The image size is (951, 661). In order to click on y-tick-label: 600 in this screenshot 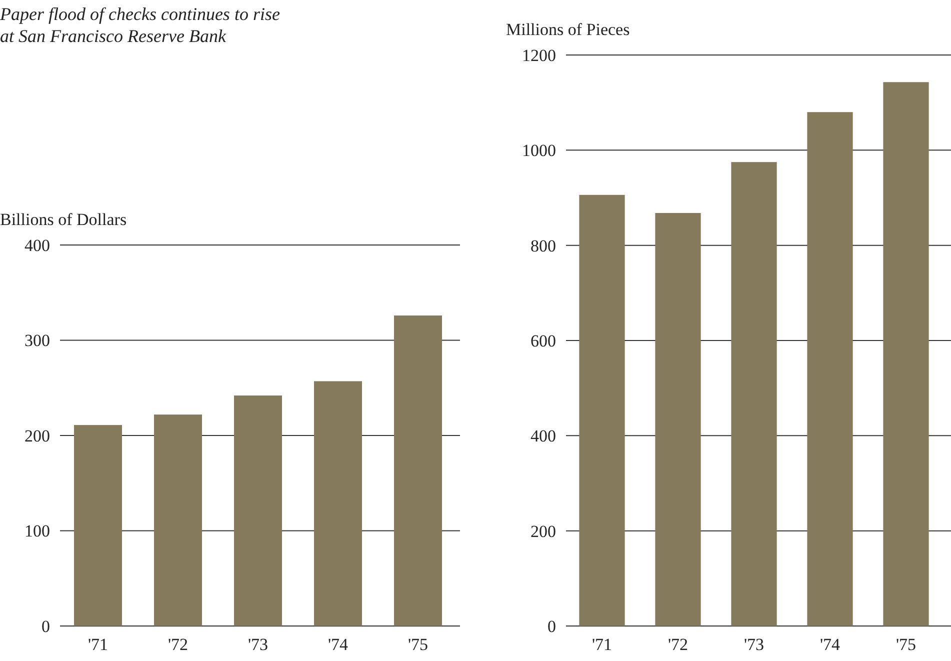, I will do `click(543, 340)`.